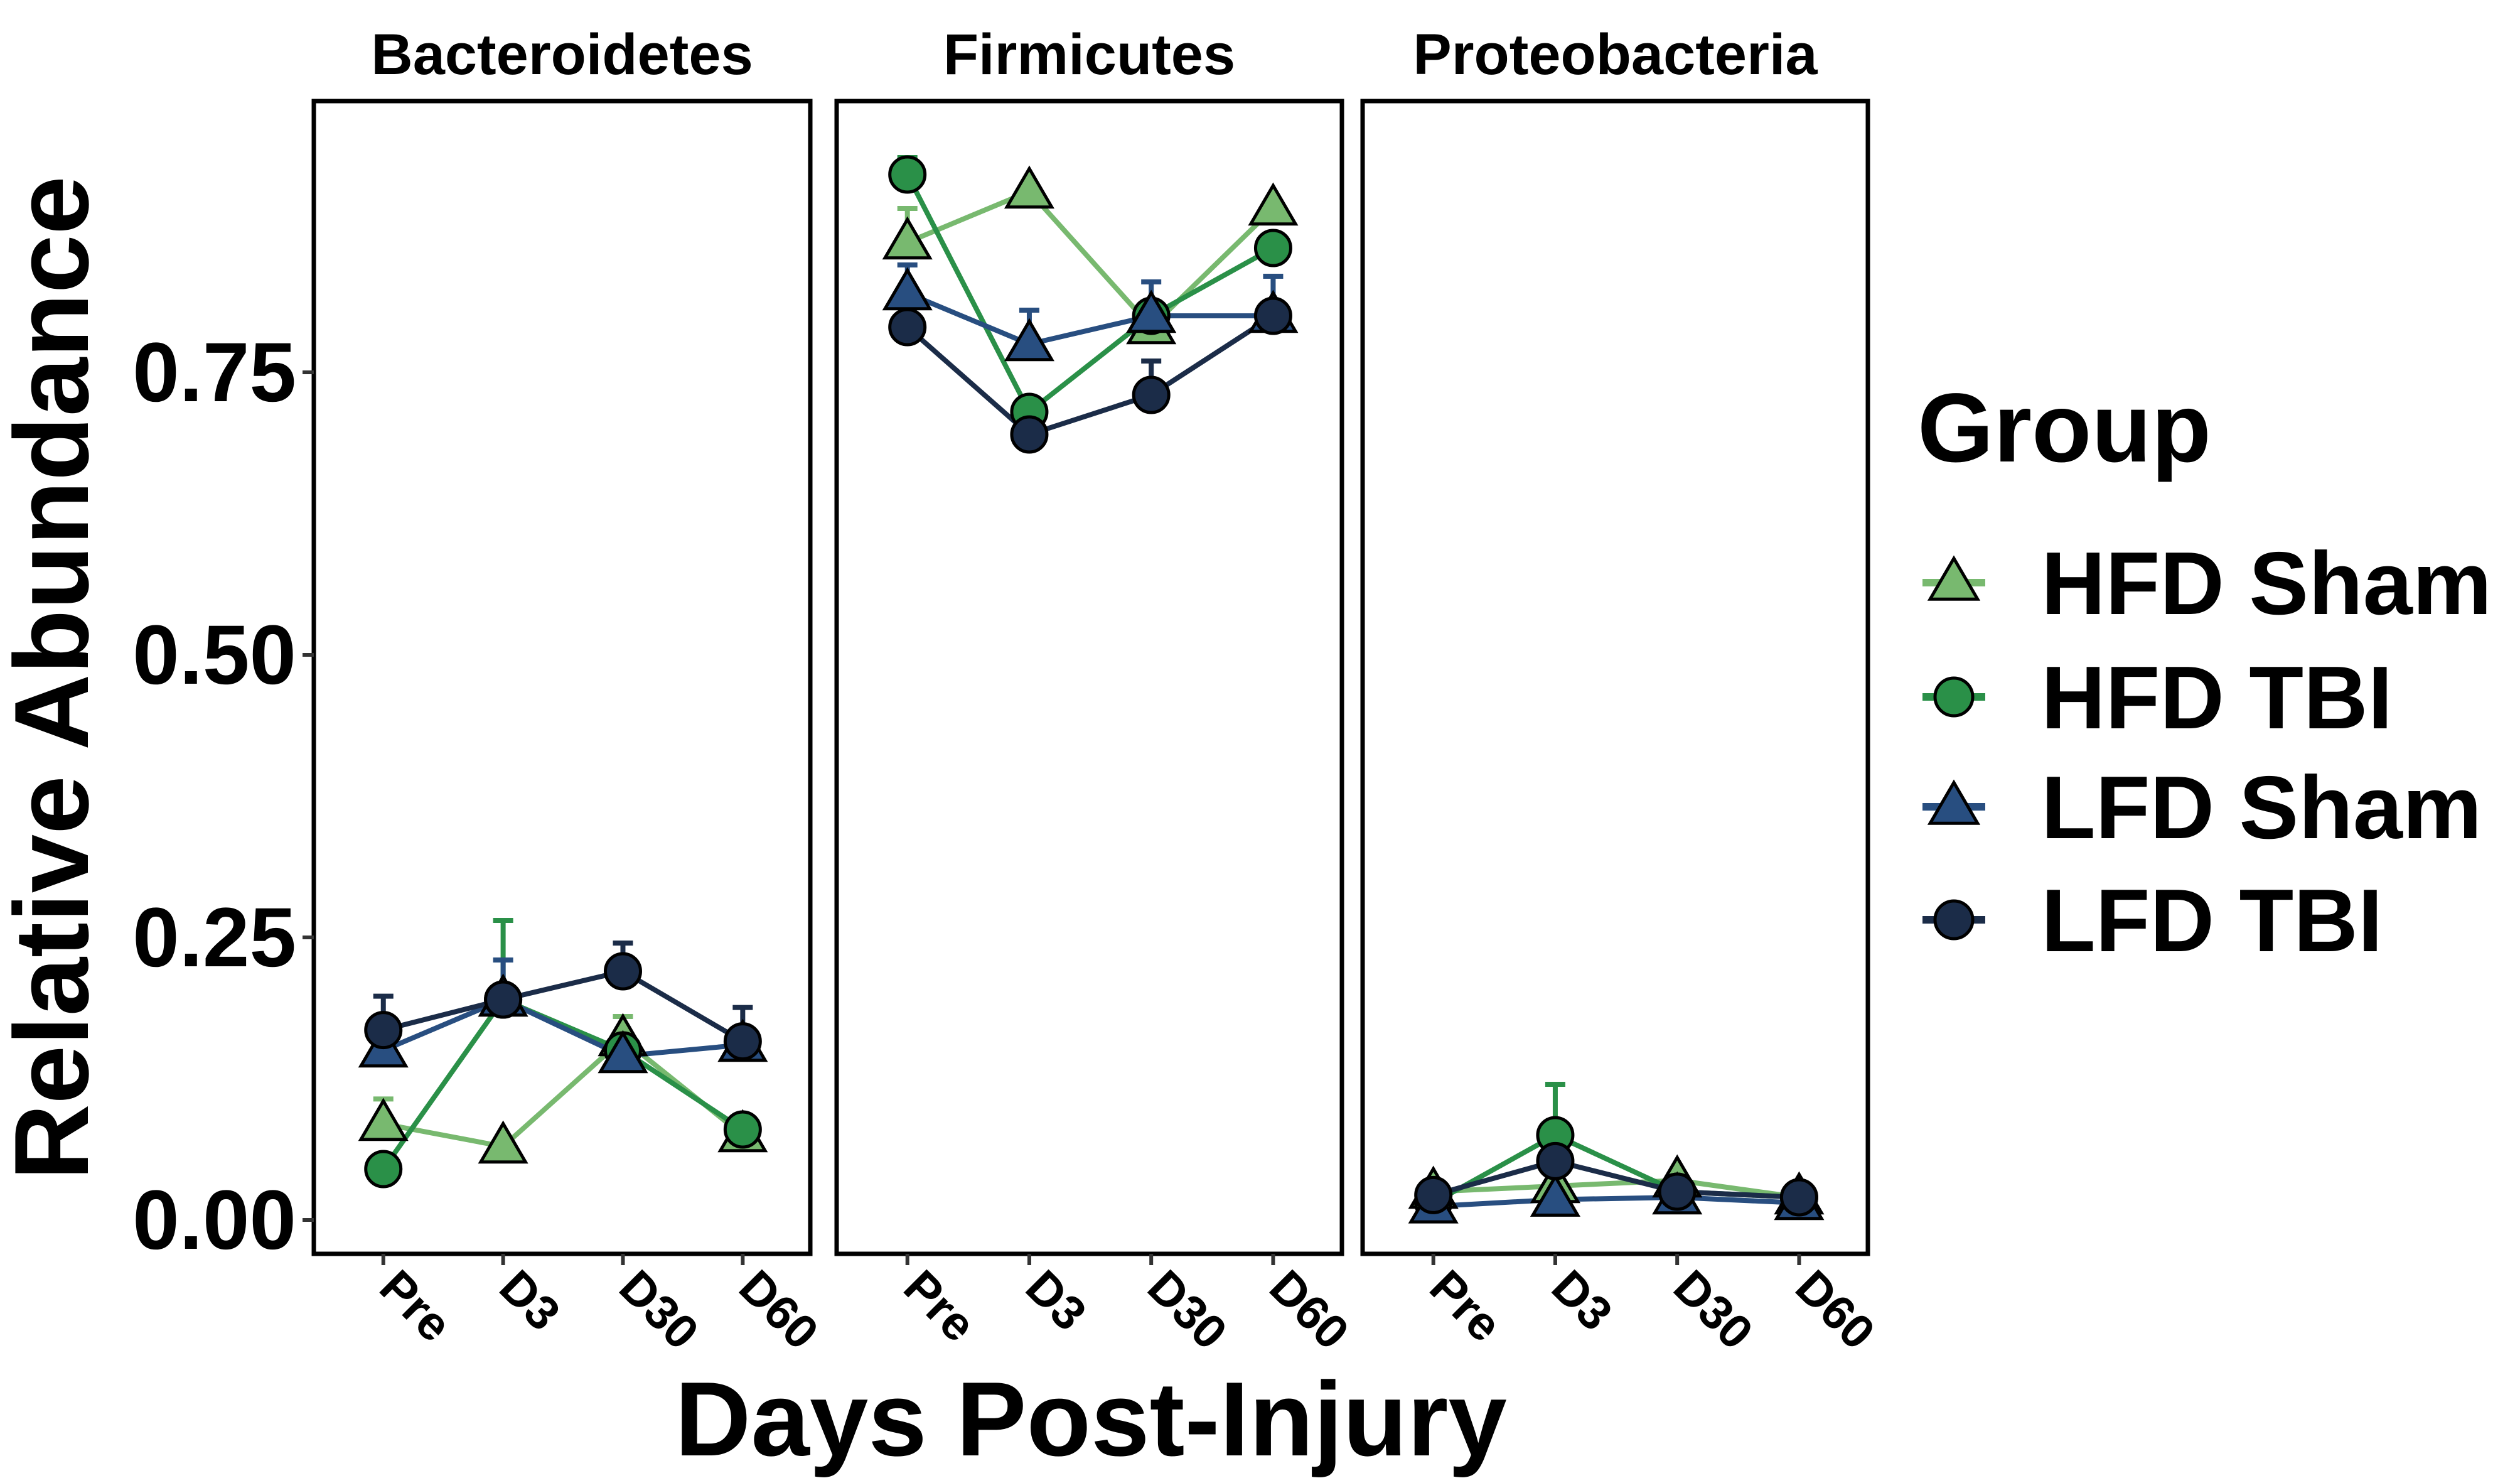  I want to click on y-tick-label: 0.50, so click(214, 655).